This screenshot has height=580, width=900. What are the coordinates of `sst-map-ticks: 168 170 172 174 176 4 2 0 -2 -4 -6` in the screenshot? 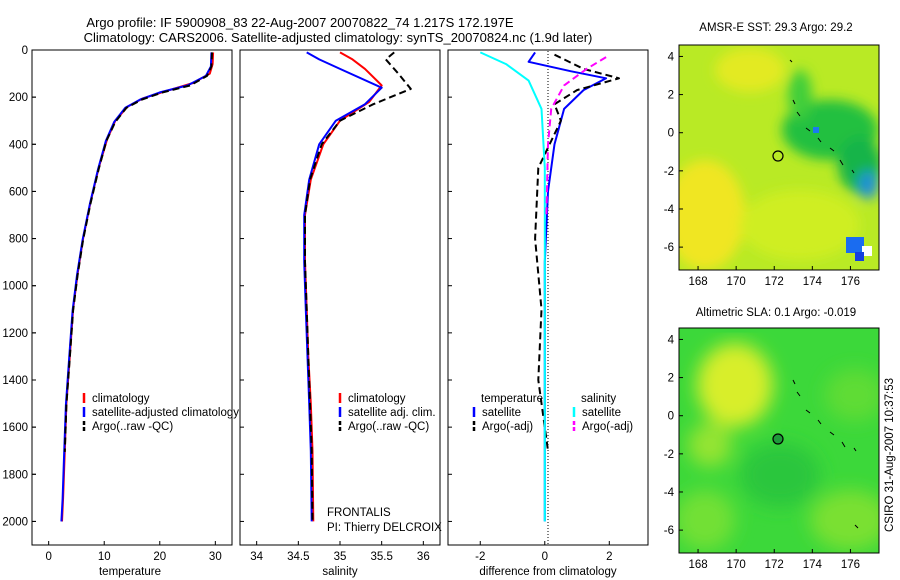 It's located at (762, 169).